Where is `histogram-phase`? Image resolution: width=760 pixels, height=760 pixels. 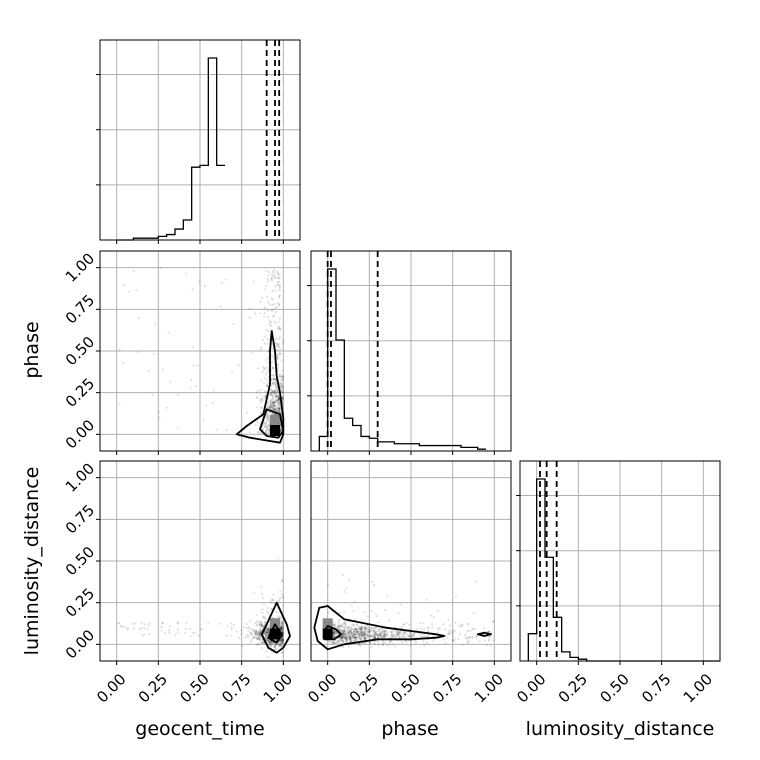
histogram-phase is located at coordinates (402, 359).